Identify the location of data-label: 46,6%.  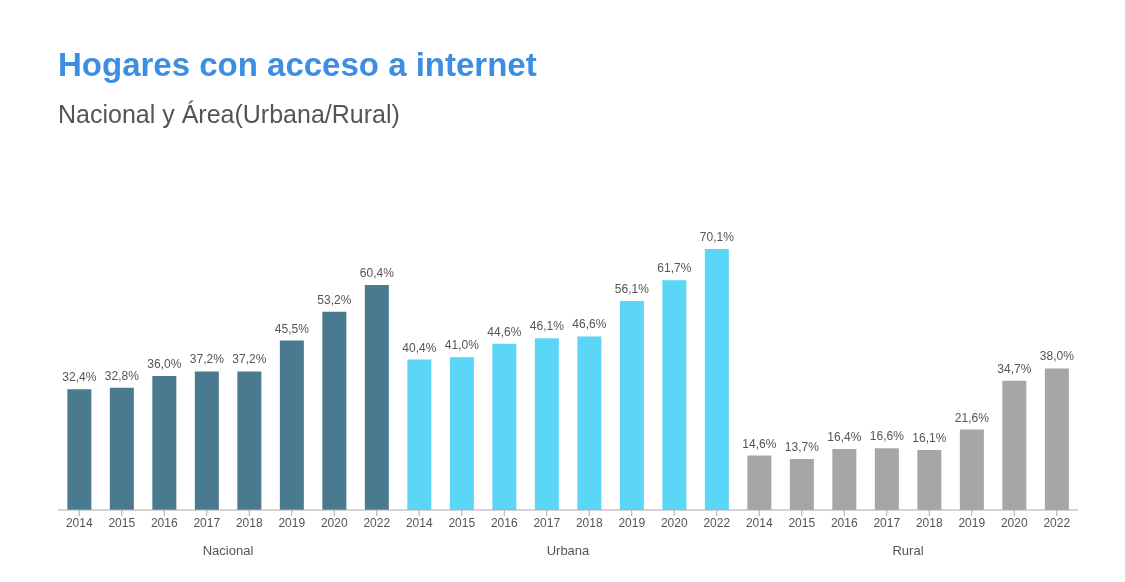
(589, 324).